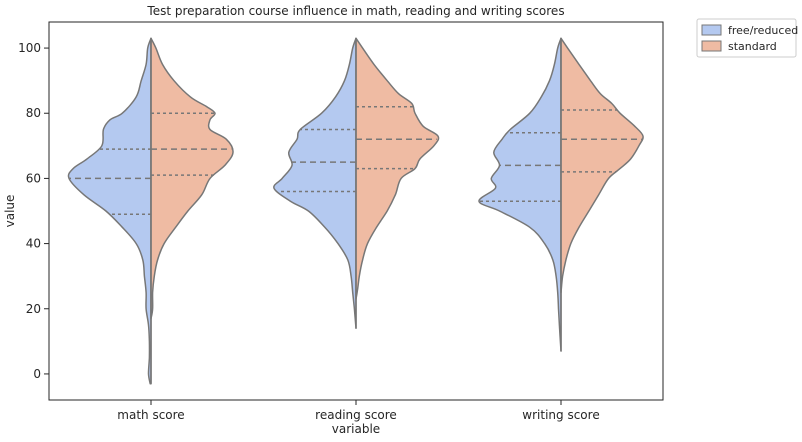  Describe the element at coordinates (29, 48) in the screenshot. I see `y-tick-label: 100` at that location.